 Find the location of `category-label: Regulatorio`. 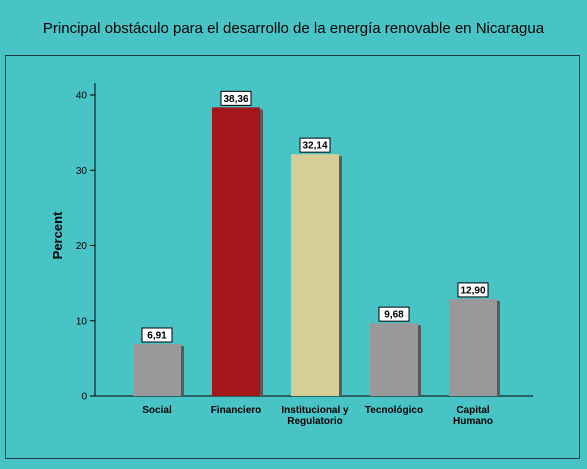

category-label: Regulatorio is located at coordinates (315, 421).